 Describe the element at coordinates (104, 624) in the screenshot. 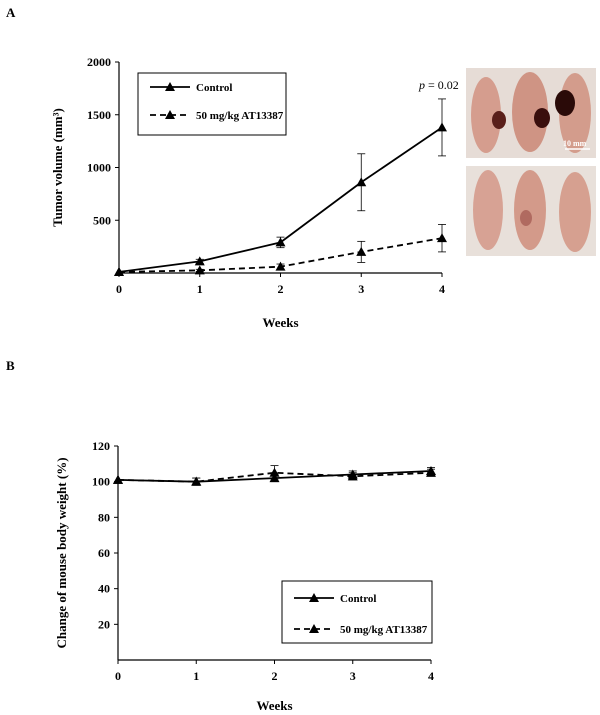

I see `y-tick-label: 20` at that location.